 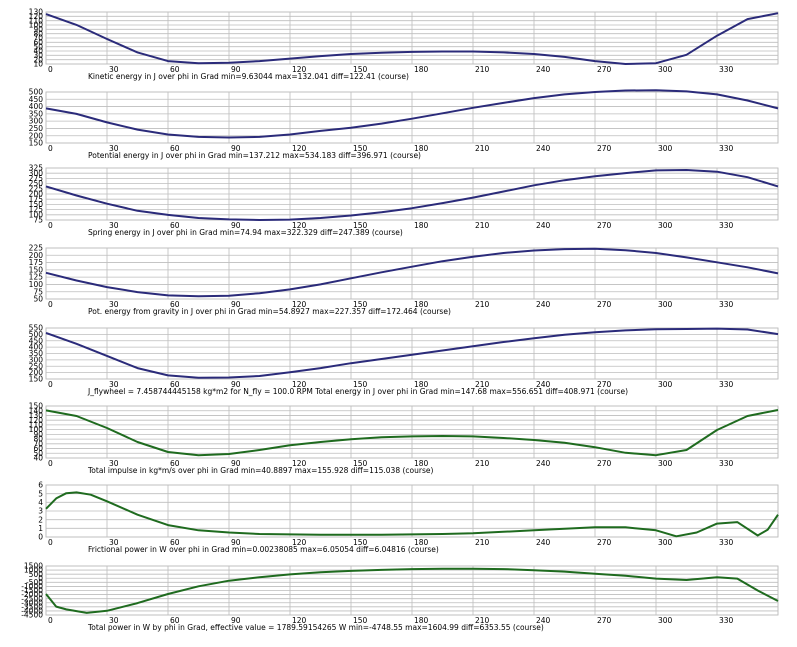 What do you see at coordinates (36, 340) in the screenshot?
I see `y-tick-label: 450` at bounding box center [36, 340].